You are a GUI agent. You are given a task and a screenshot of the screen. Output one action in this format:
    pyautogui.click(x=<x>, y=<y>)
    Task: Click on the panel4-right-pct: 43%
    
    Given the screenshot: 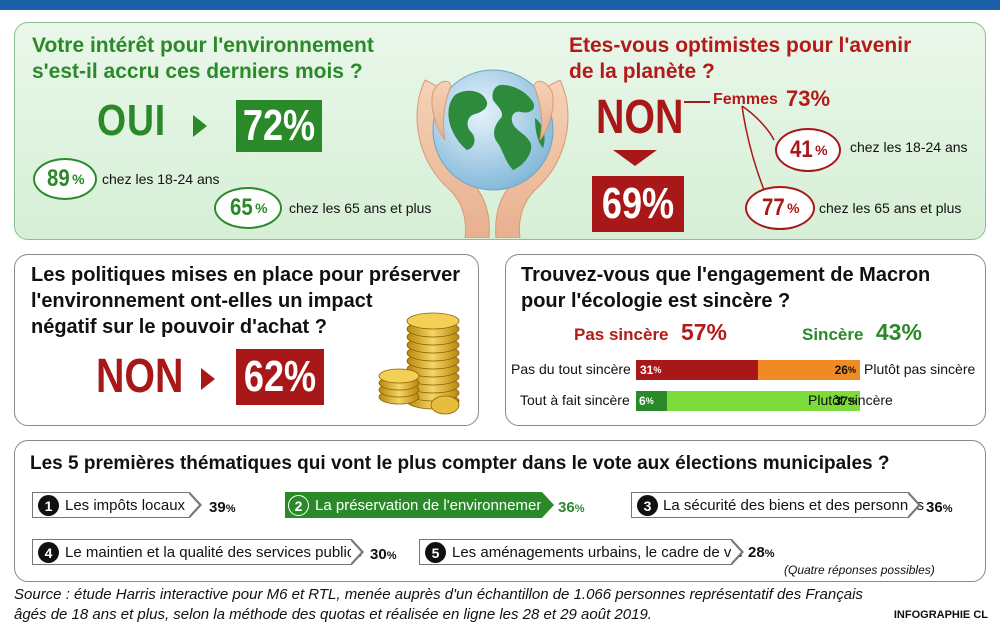 What is the action you would take?
    pyautogui.click(x=898, y=332)
    